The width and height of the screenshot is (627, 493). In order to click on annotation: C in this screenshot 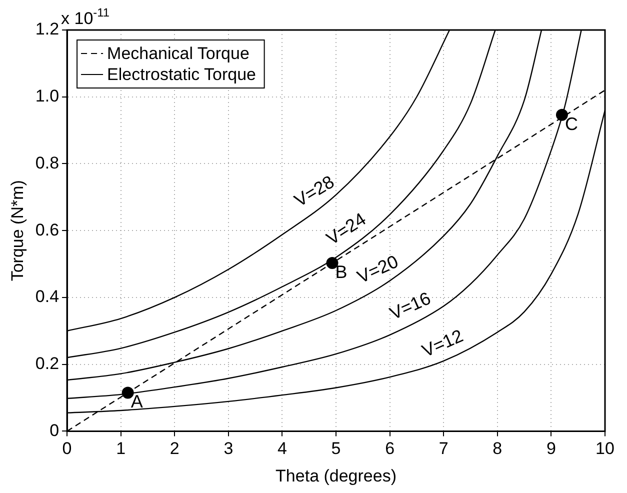, I will do `click(571, 124)`.